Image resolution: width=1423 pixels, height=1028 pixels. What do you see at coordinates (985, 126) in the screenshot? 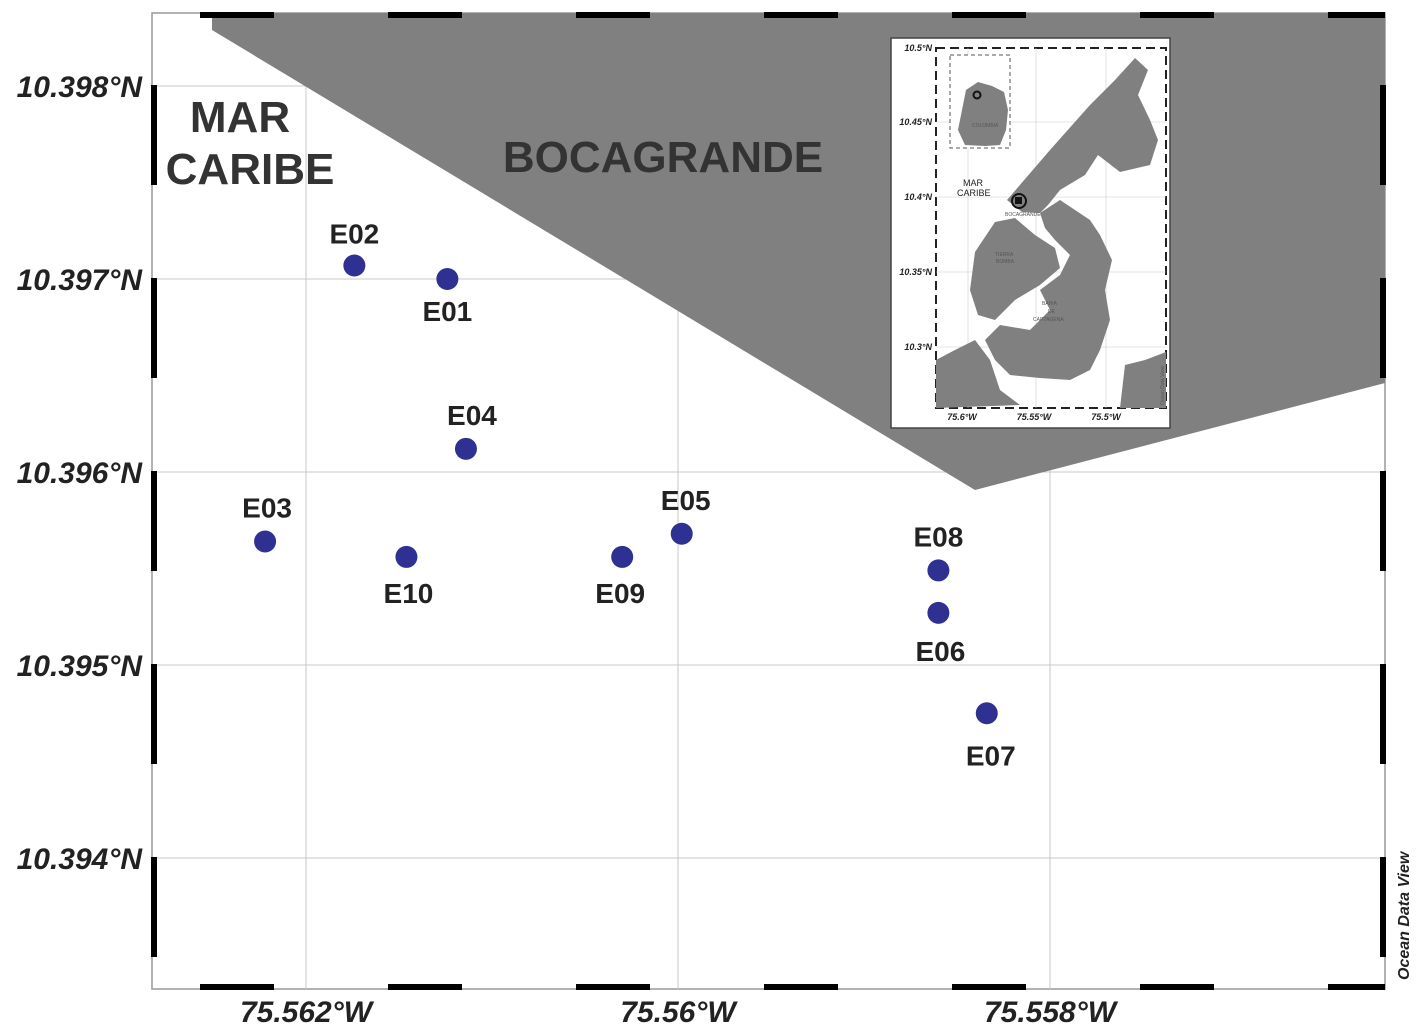
I see `inset-colombia-label: COLOMBIA` at bounding box center [985, 126].